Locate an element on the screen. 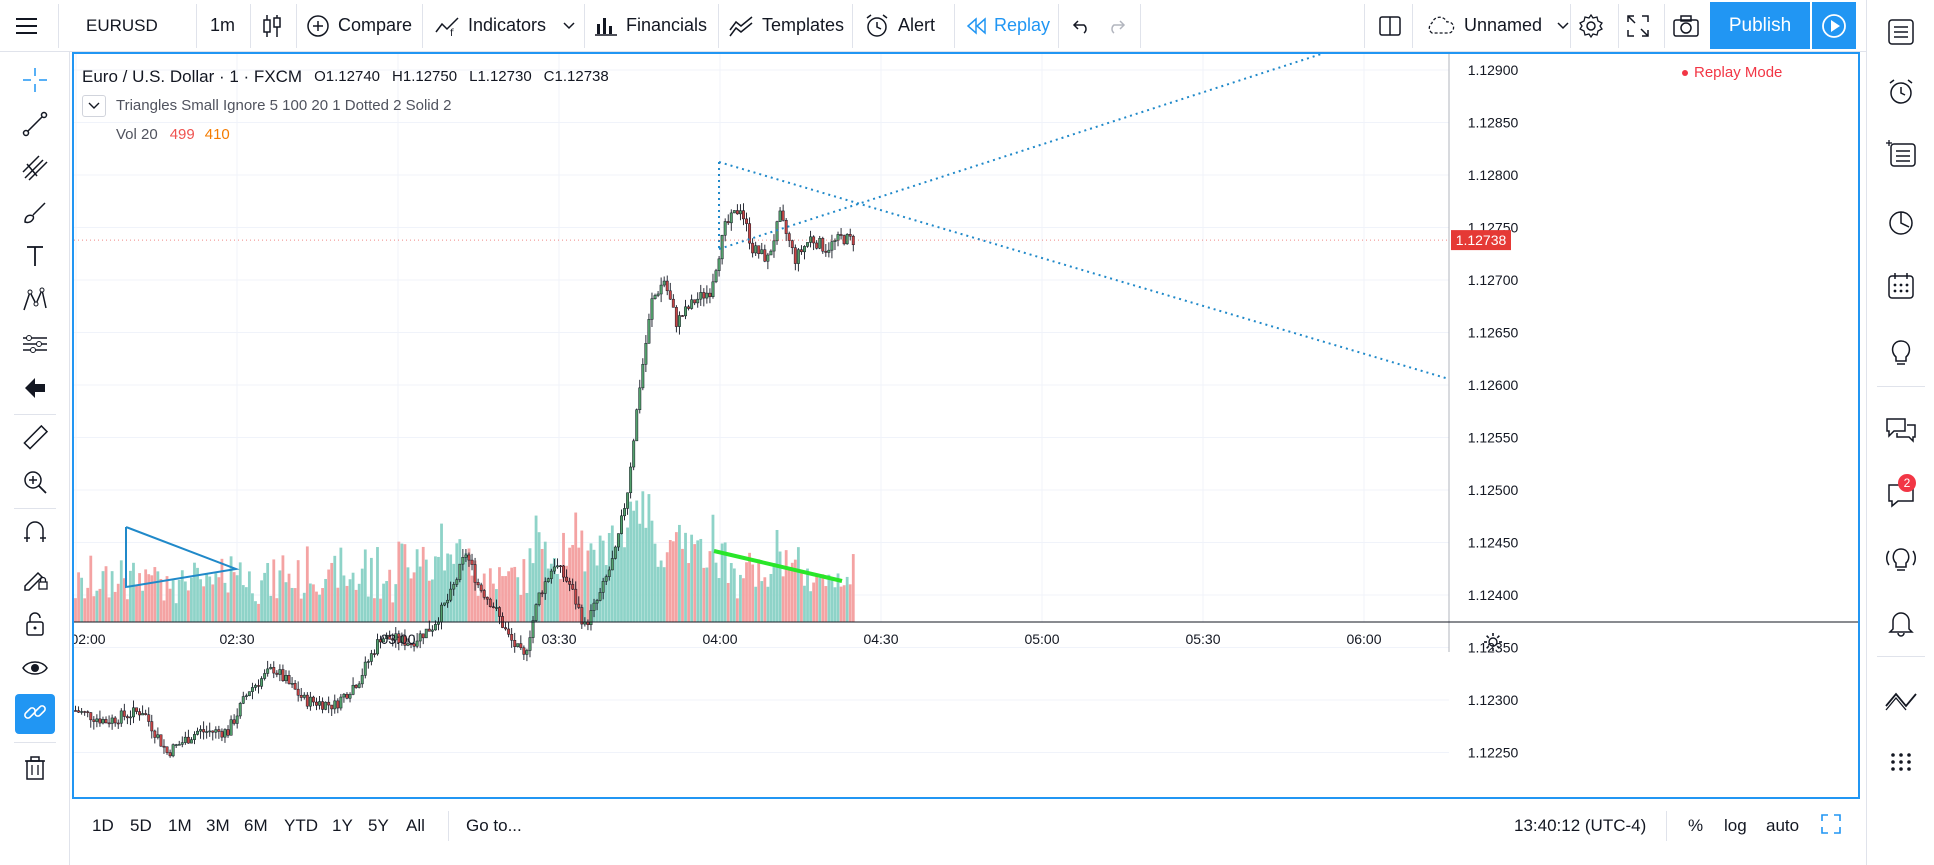 This screenshot has height=865, width=1934. layout-select-button is located at coordinates (1390, 25).